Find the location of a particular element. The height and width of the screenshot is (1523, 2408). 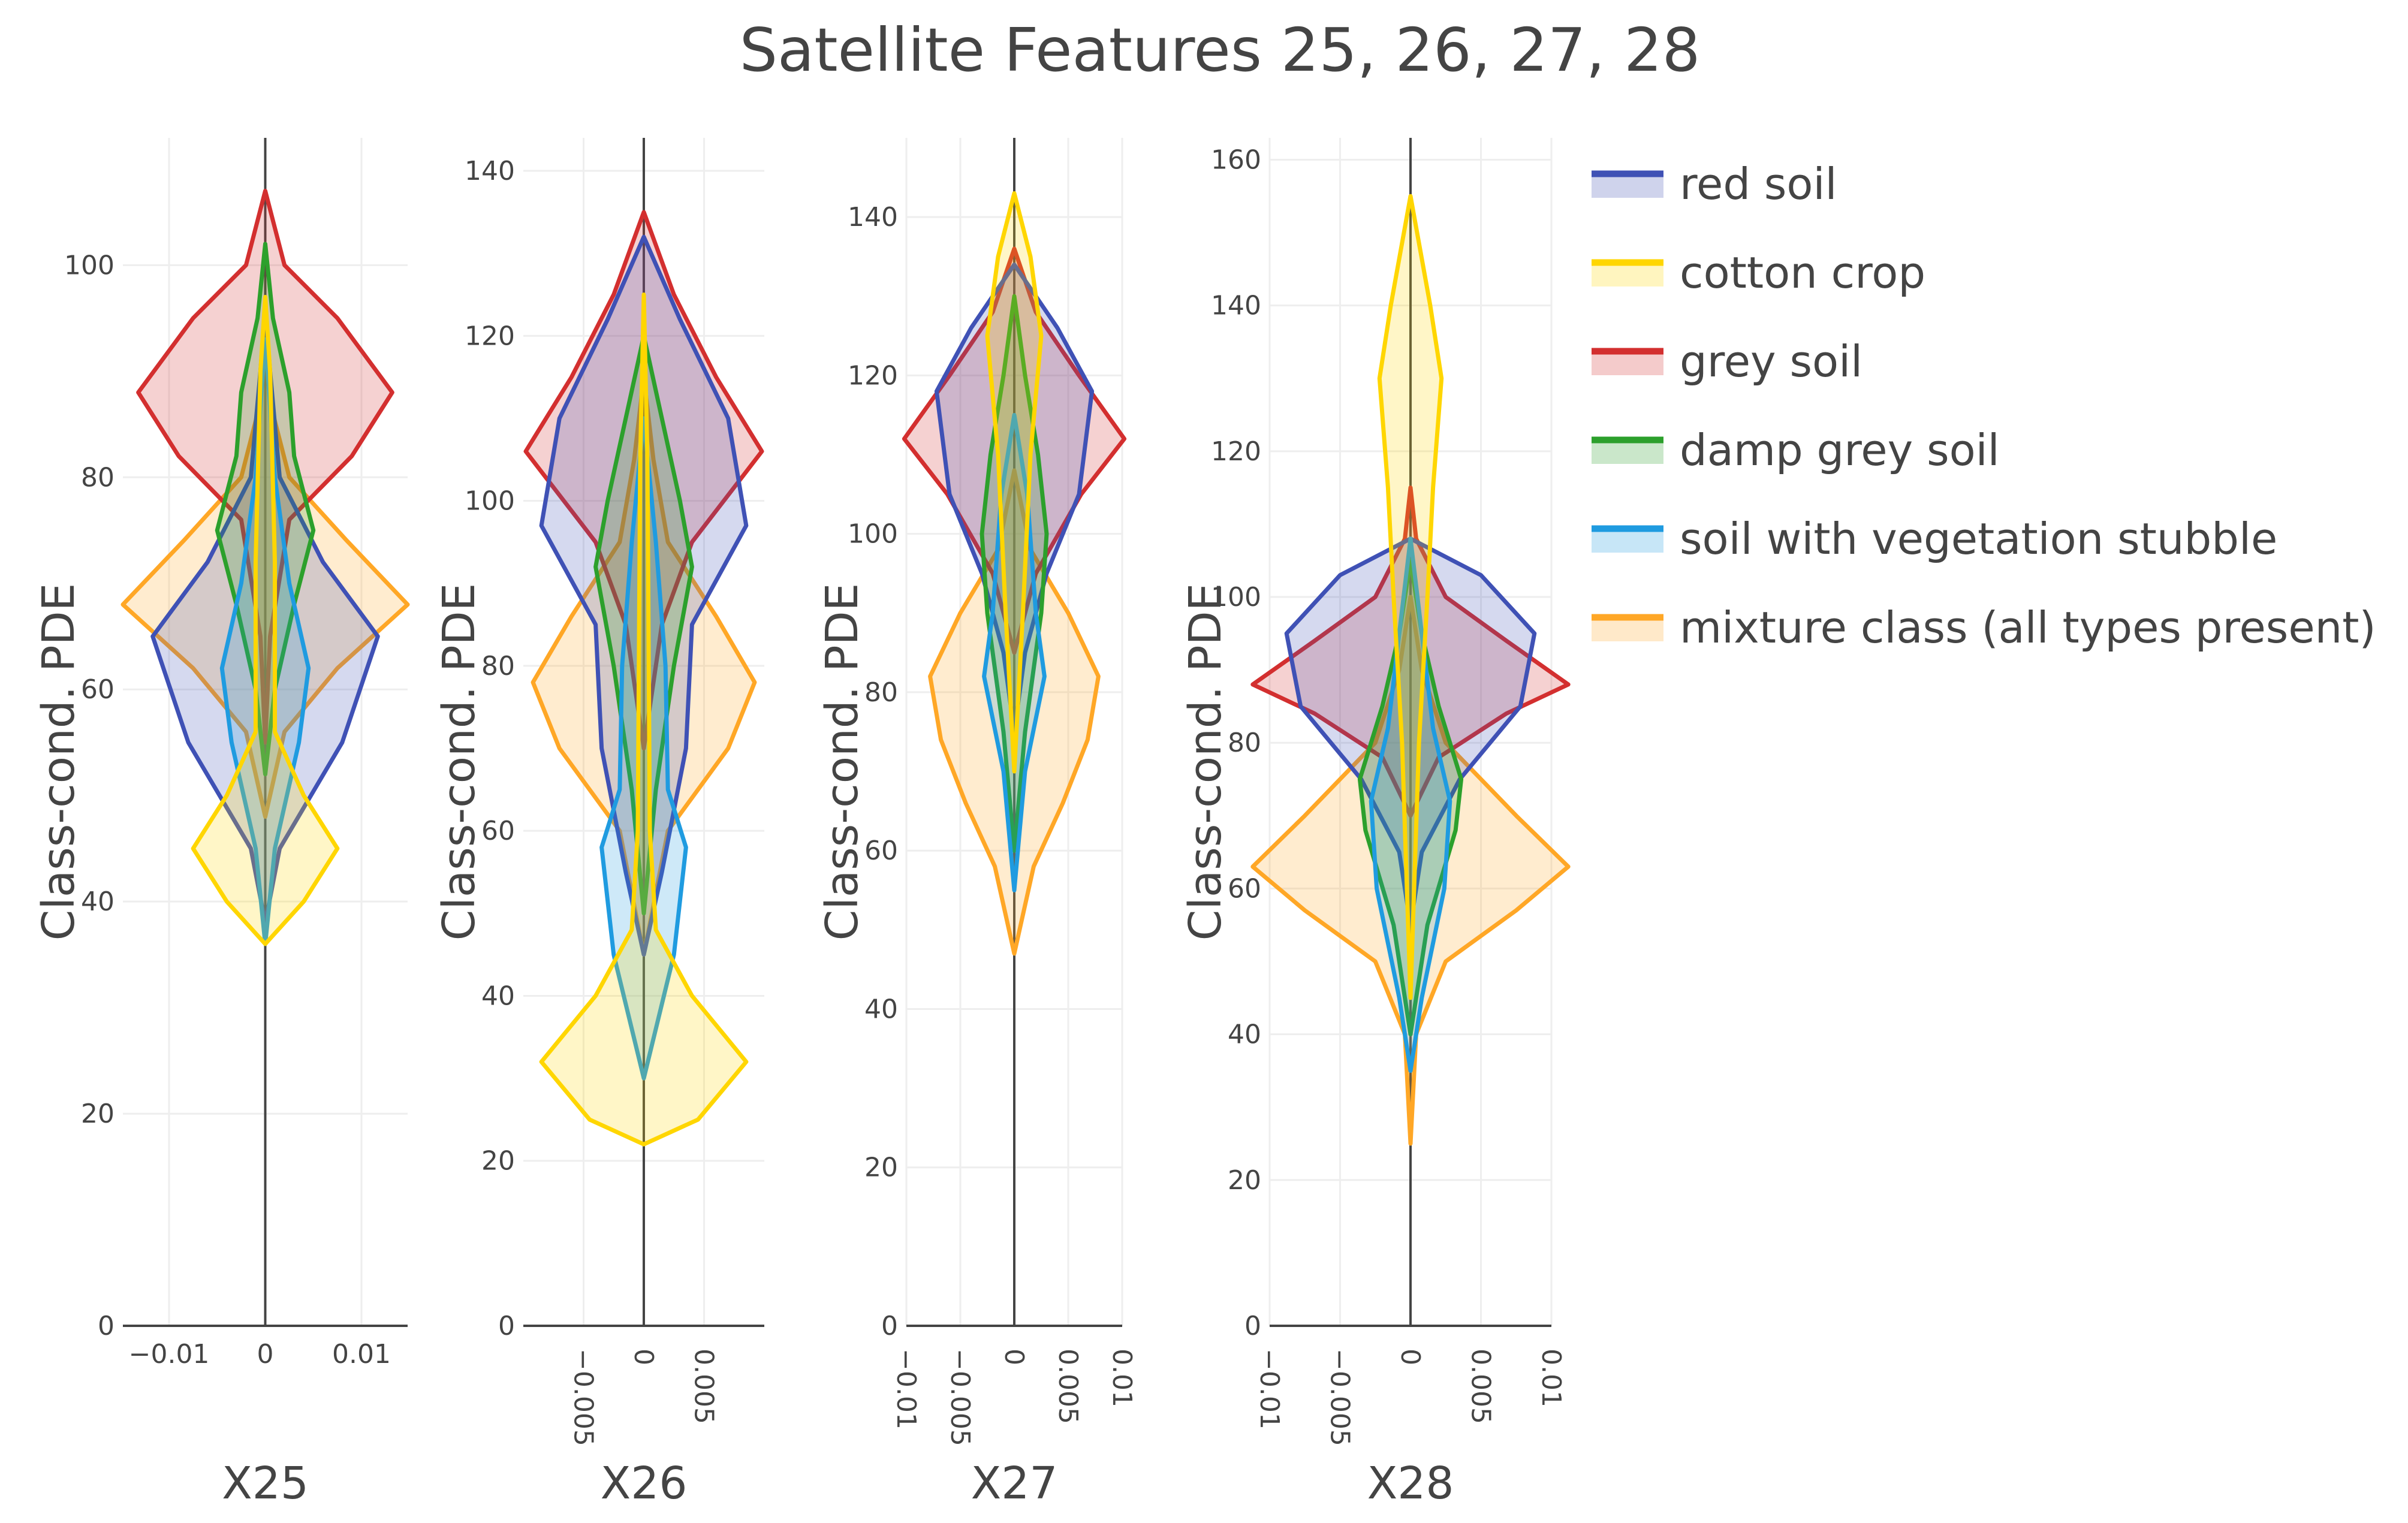

x-axis-title: X25 is located at coordinates (265, 1483).